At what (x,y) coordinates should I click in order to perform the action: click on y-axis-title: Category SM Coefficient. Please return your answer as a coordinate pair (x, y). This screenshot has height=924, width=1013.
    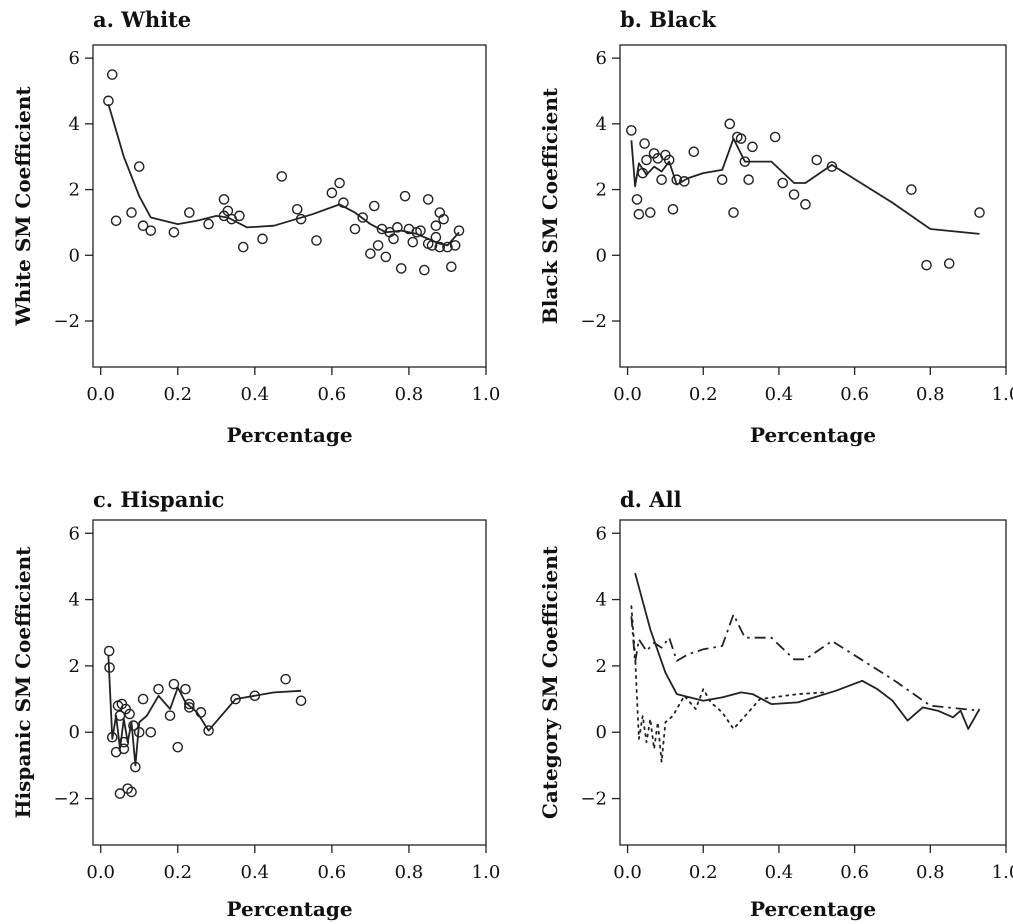
    Looking at the image, I should click on (550, 682).